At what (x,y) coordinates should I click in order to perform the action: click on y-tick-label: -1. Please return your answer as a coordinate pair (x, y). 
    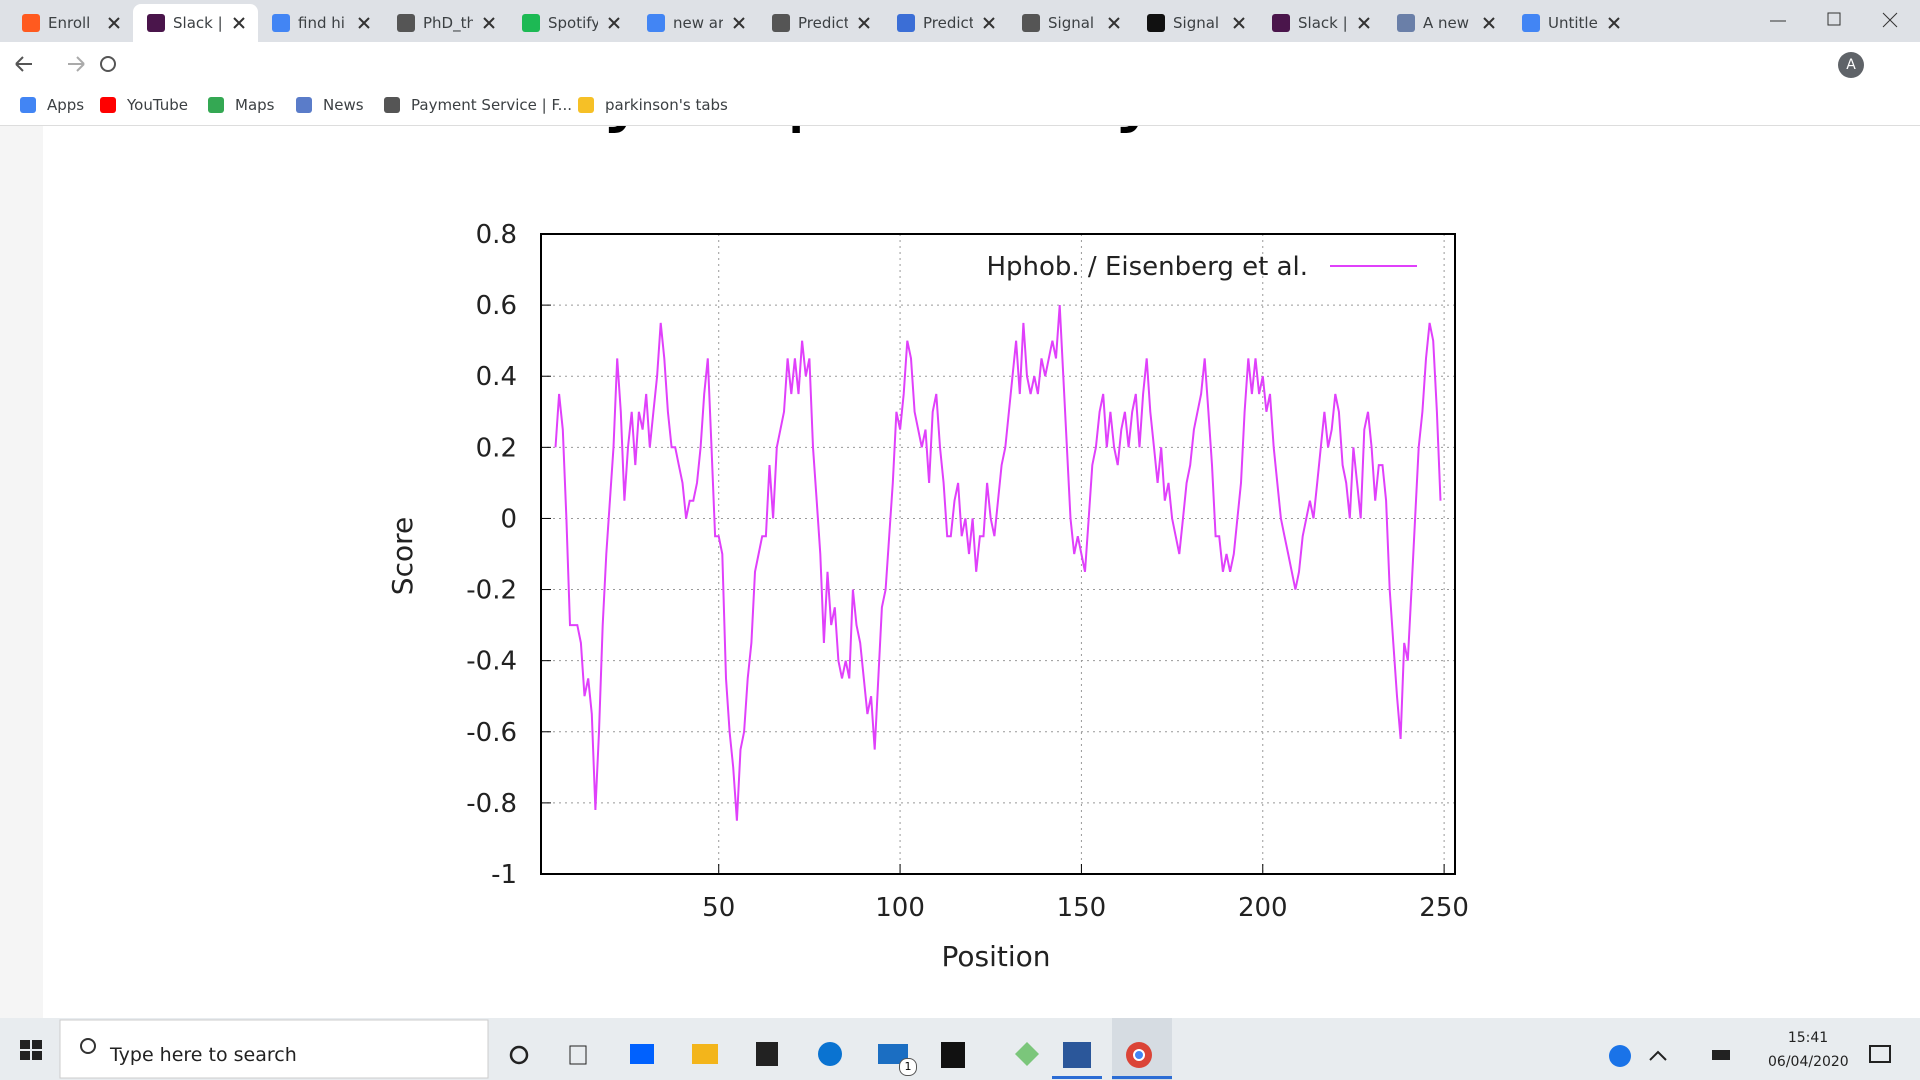
    Looking at the image, I should click on (504, 875).